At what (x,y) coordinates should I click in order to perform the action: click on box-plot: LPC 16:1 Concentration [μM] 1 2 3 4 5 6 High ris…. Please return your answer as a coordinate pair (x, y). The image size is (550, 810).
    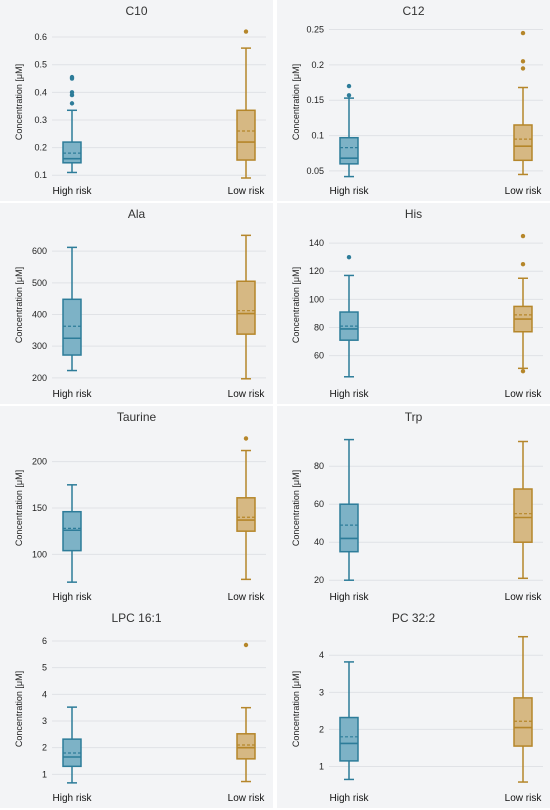
    Looking at the image, I should click on (140, 707).